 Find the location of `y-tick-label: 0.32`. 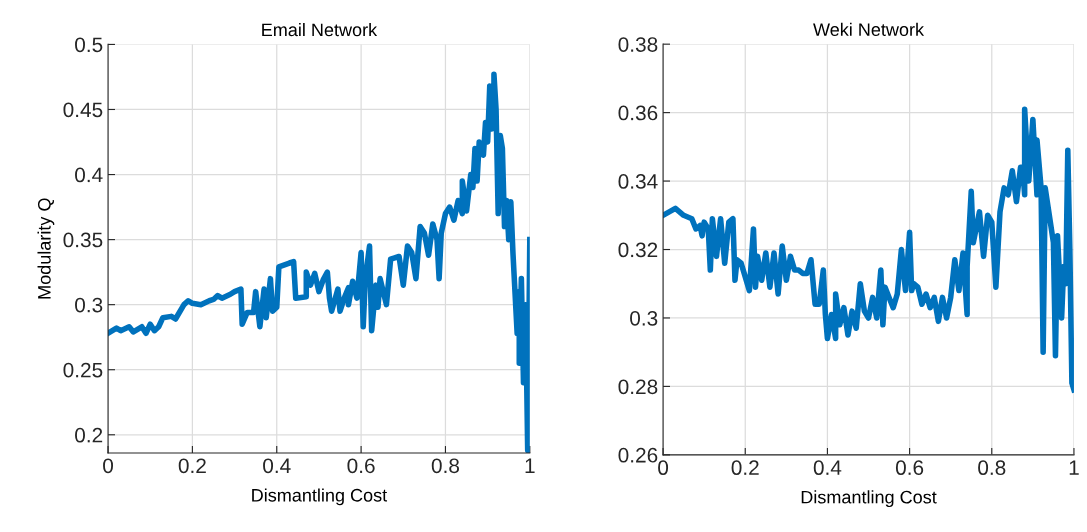

y-tick-label: 0.32 is located at coordinates (638, 250).